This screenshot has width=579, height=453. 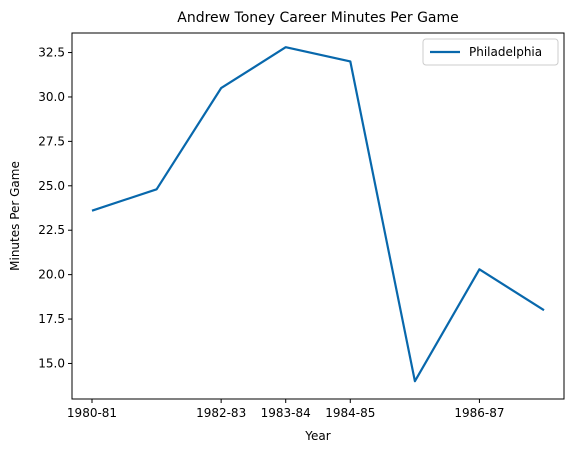 I want to click on x-tick-label: 1983-84, so click(x=286, y=413).